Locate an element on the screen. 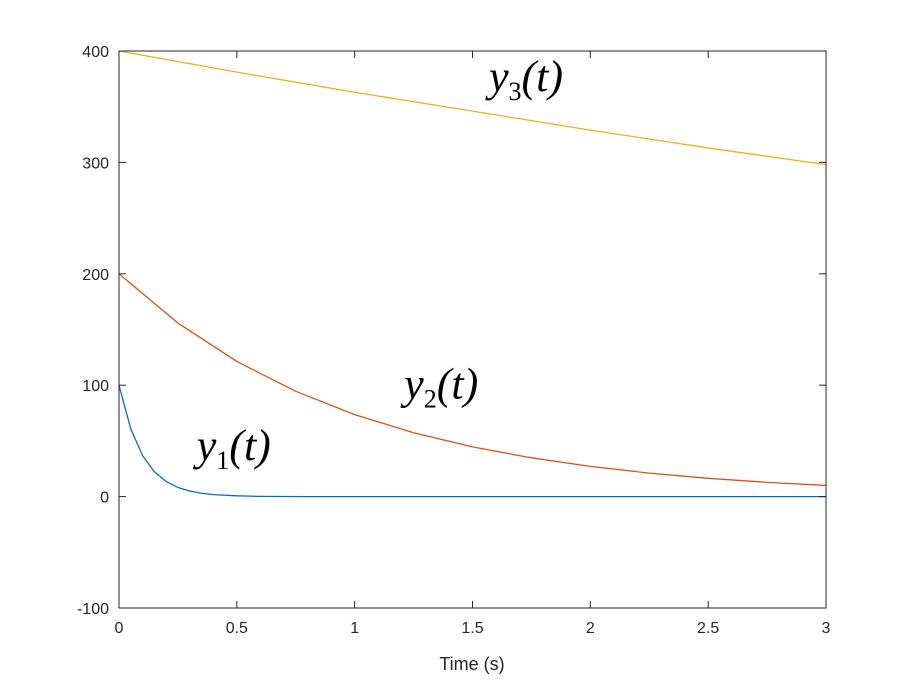 Image resolution: width=913 pixels, height=684 pixels. series-annotation-2: y2(t) is located at coordinates (439, 387).